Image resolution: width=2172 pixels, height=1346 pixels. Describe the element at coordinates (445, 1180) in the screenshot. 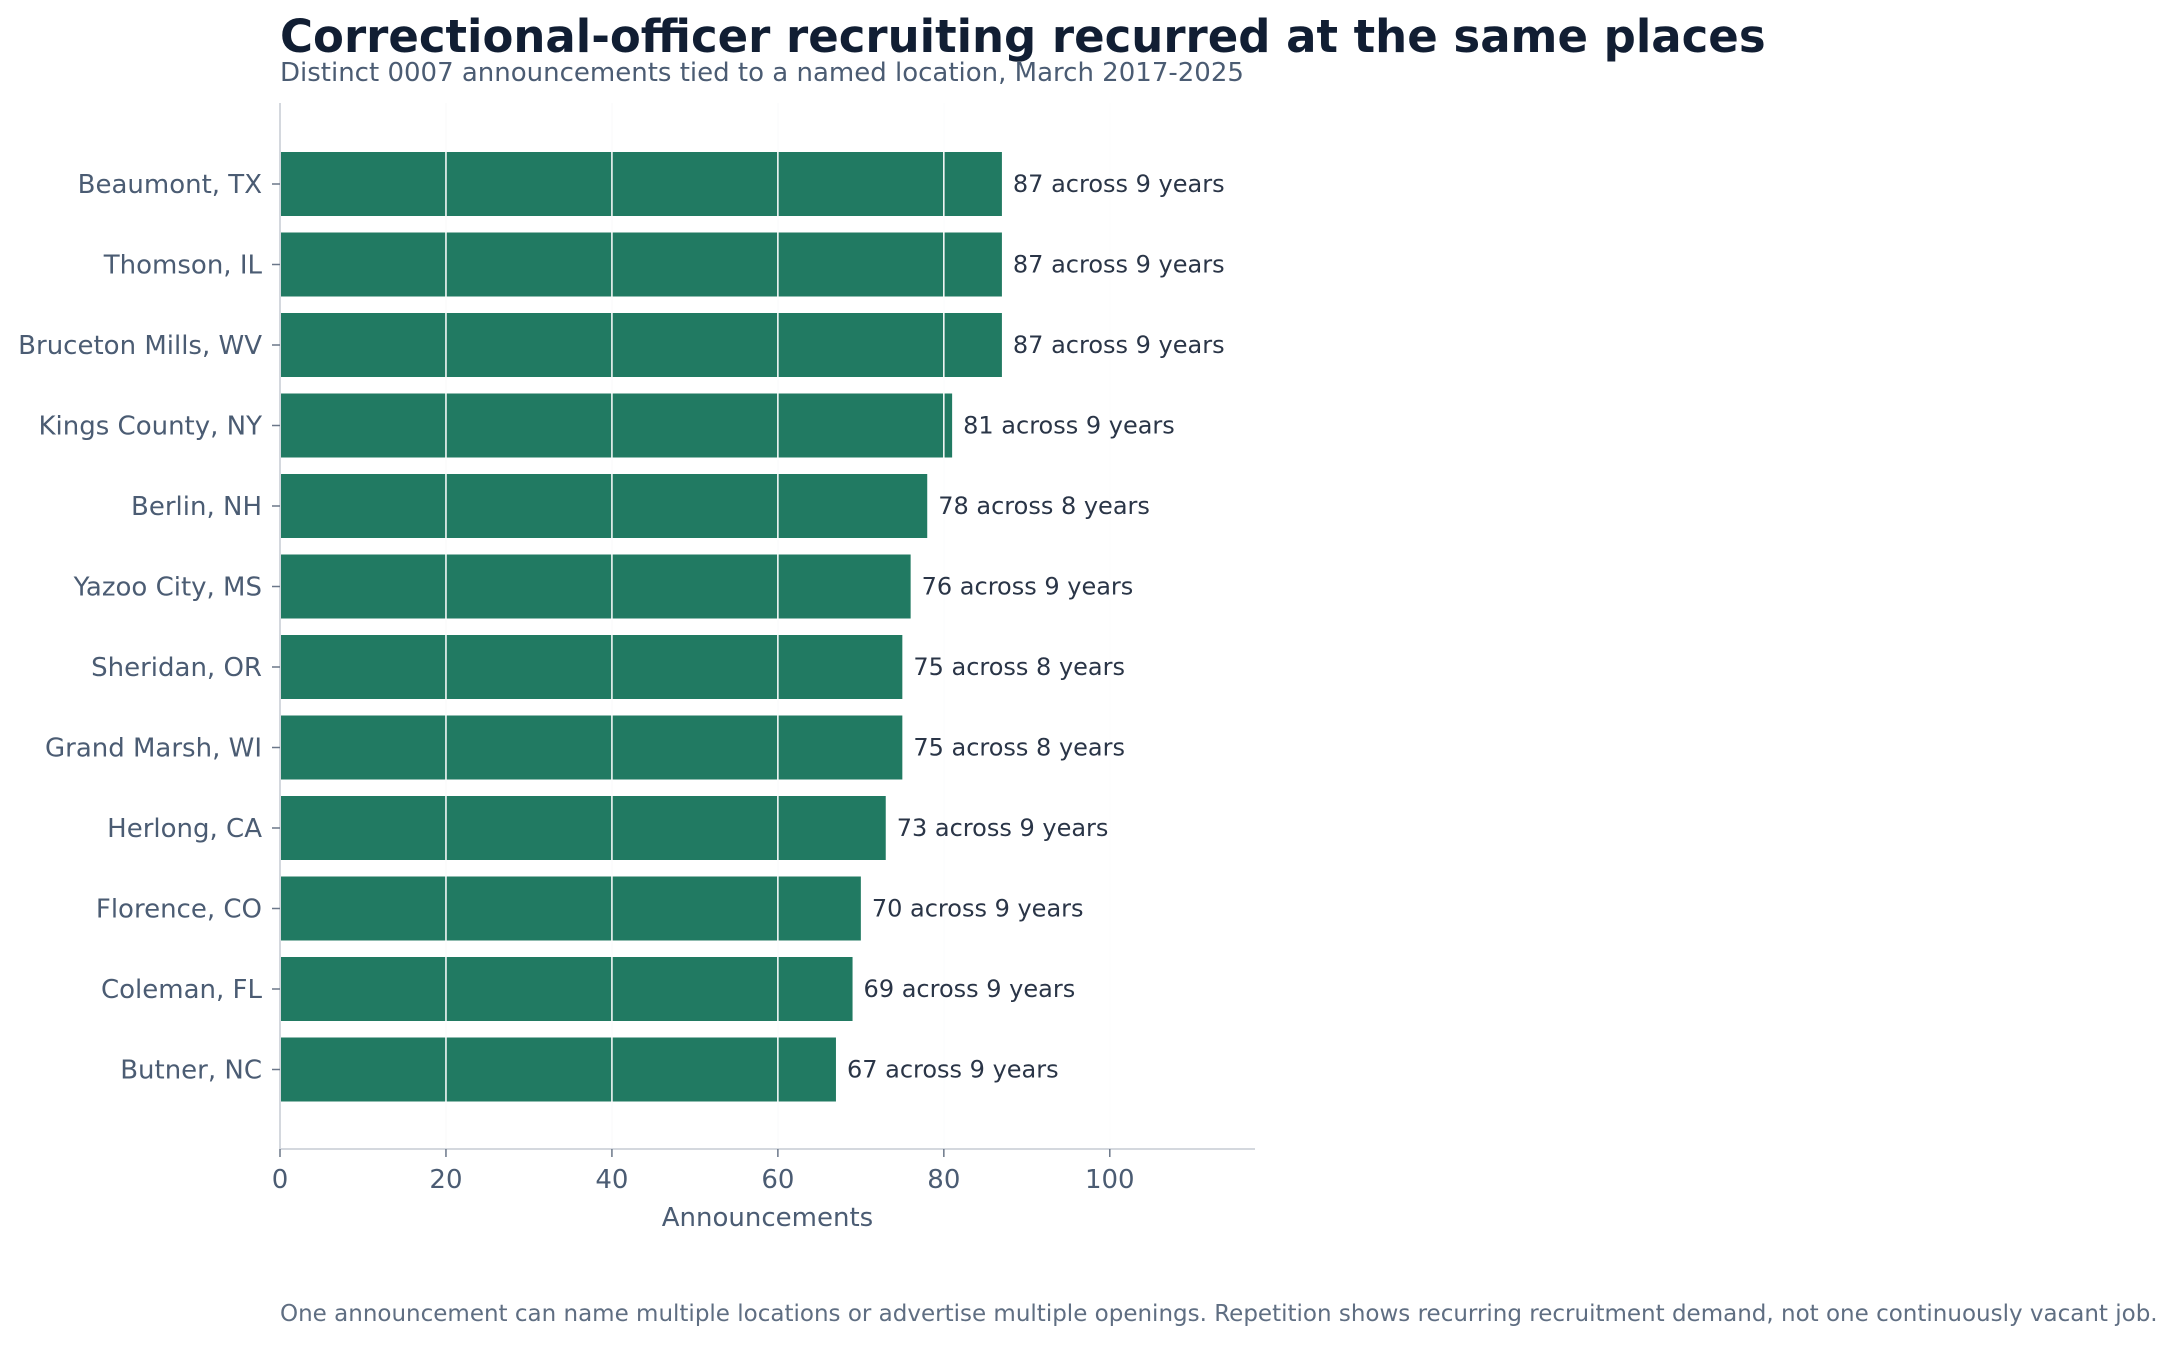

I see `x-tick-label: 20` at that location.